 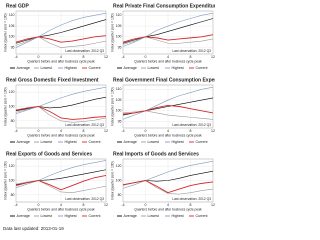 I want to click on chart-title: Real GDP, so click(x=17, y=6).